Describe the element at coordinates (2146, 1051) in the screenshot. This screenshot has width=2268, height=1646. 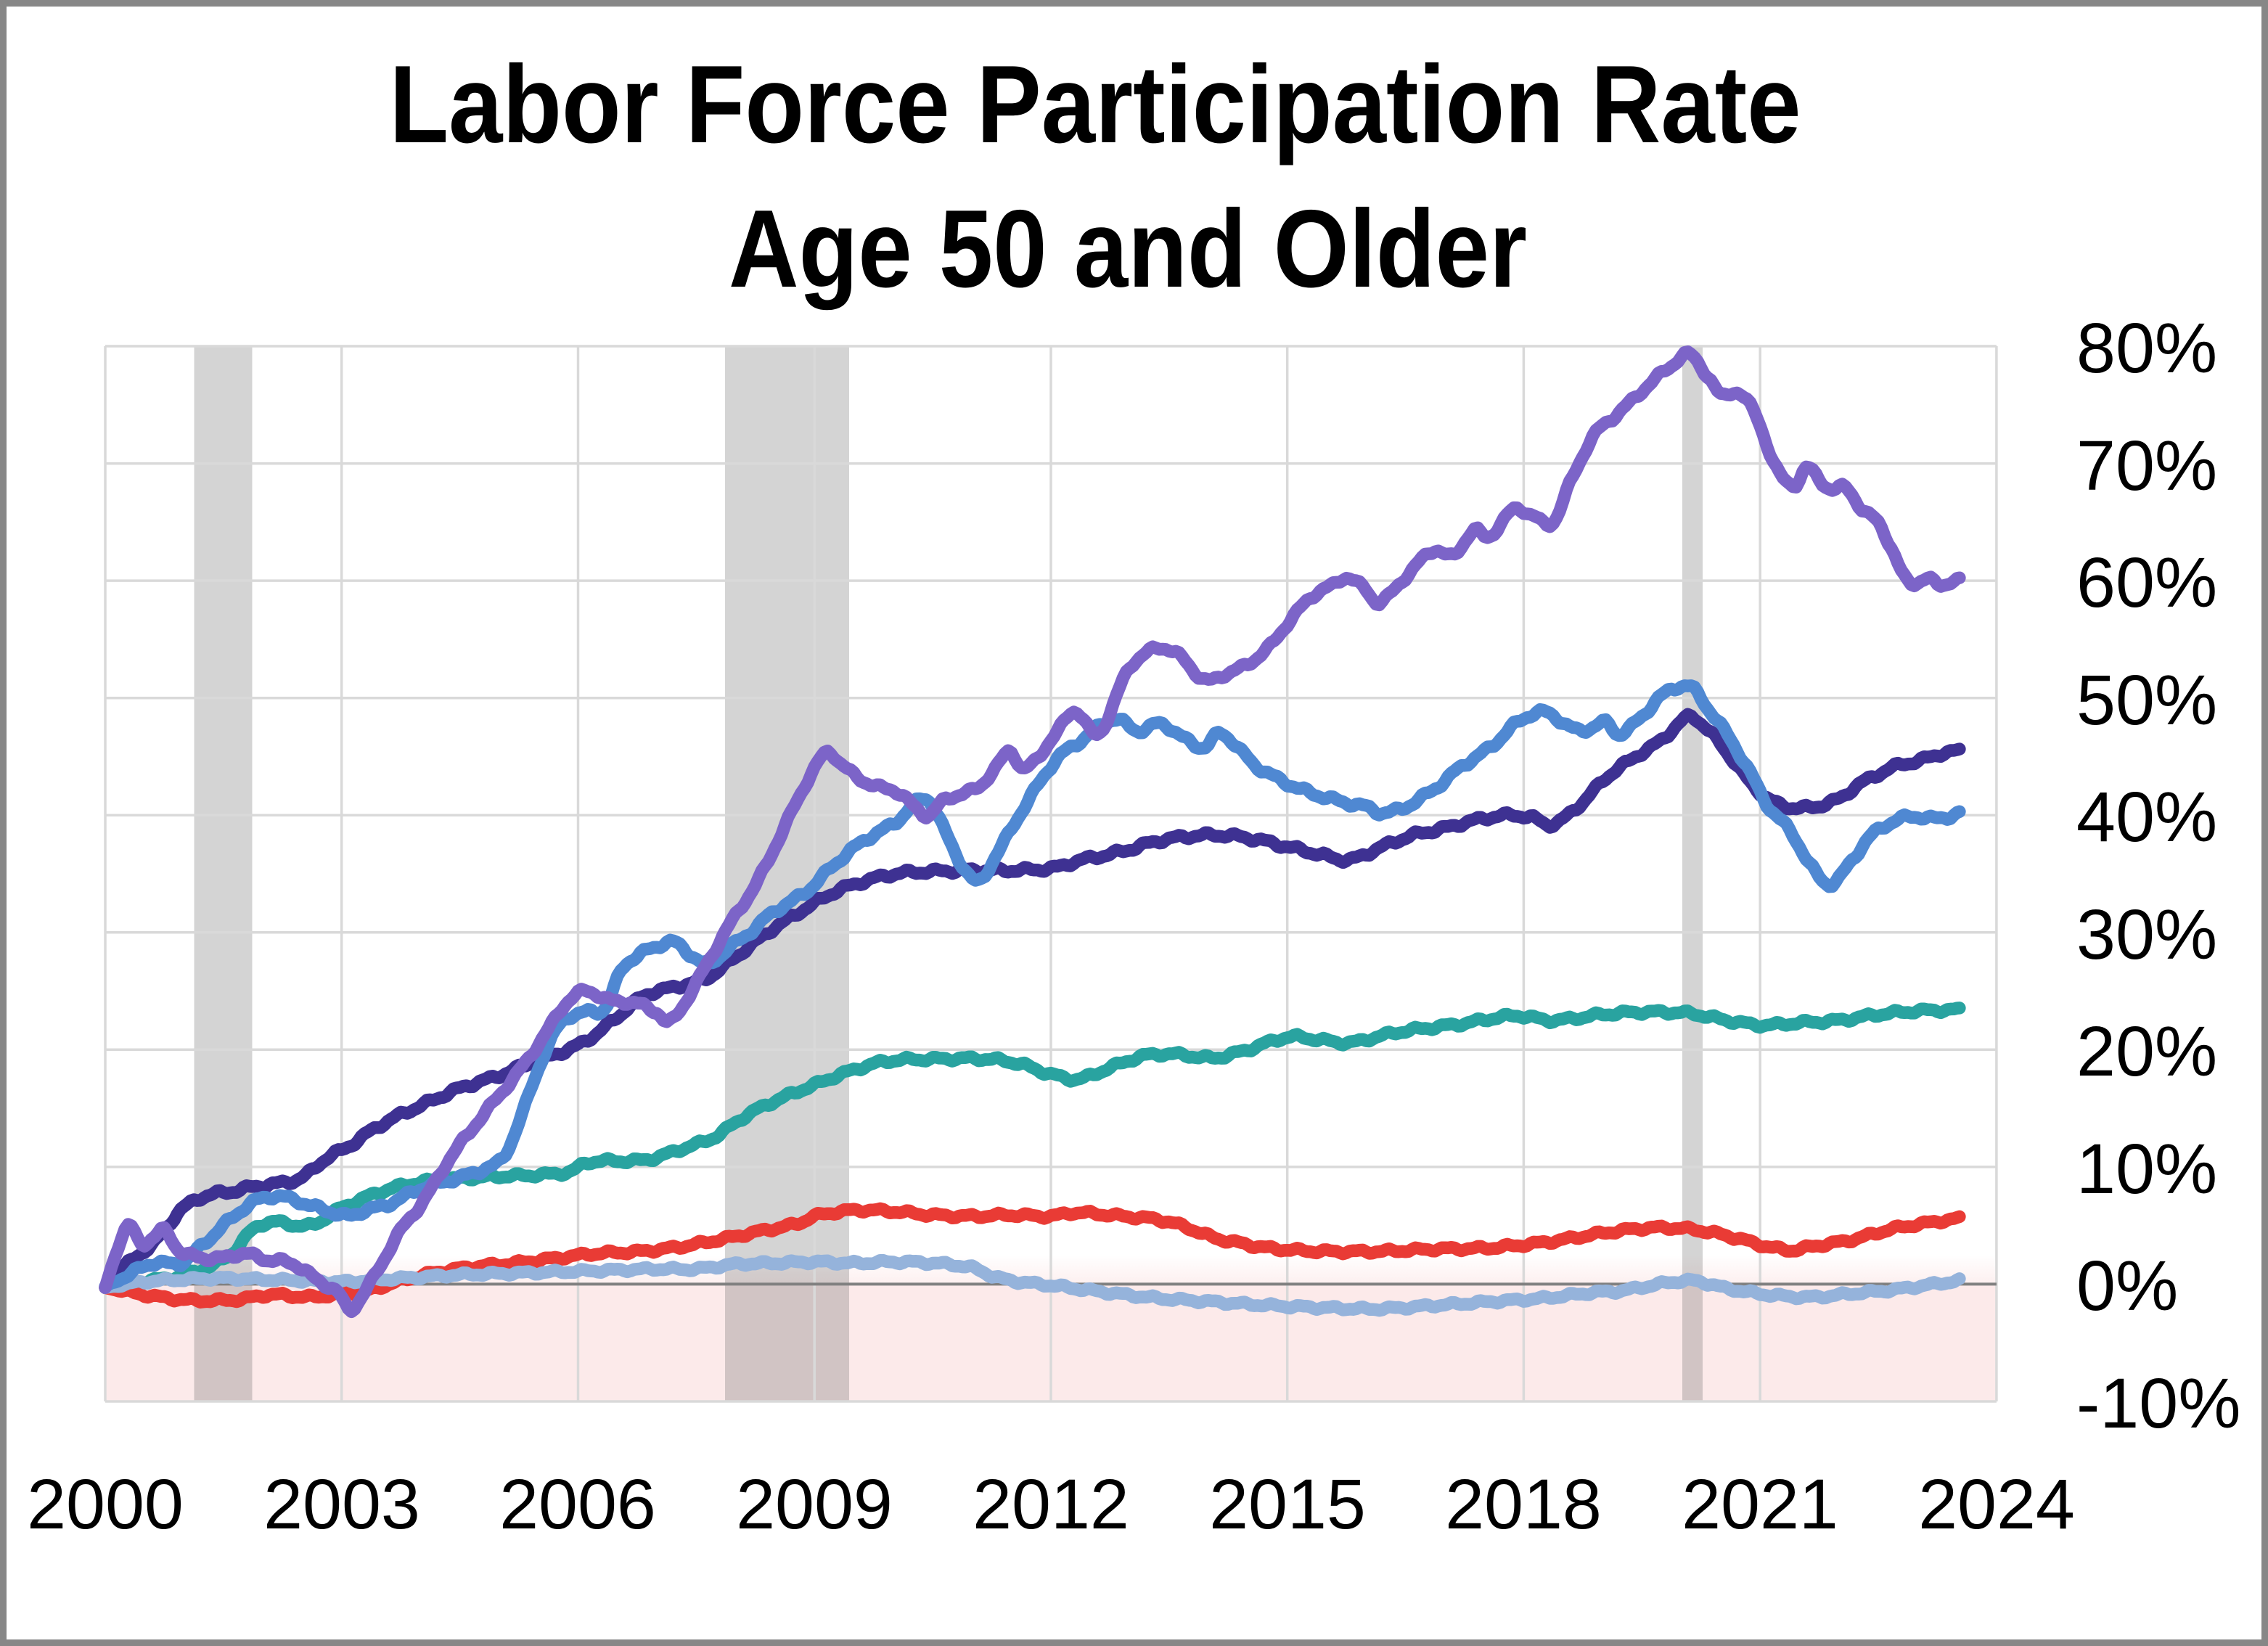
I see `svg-text: 20%` at that location.